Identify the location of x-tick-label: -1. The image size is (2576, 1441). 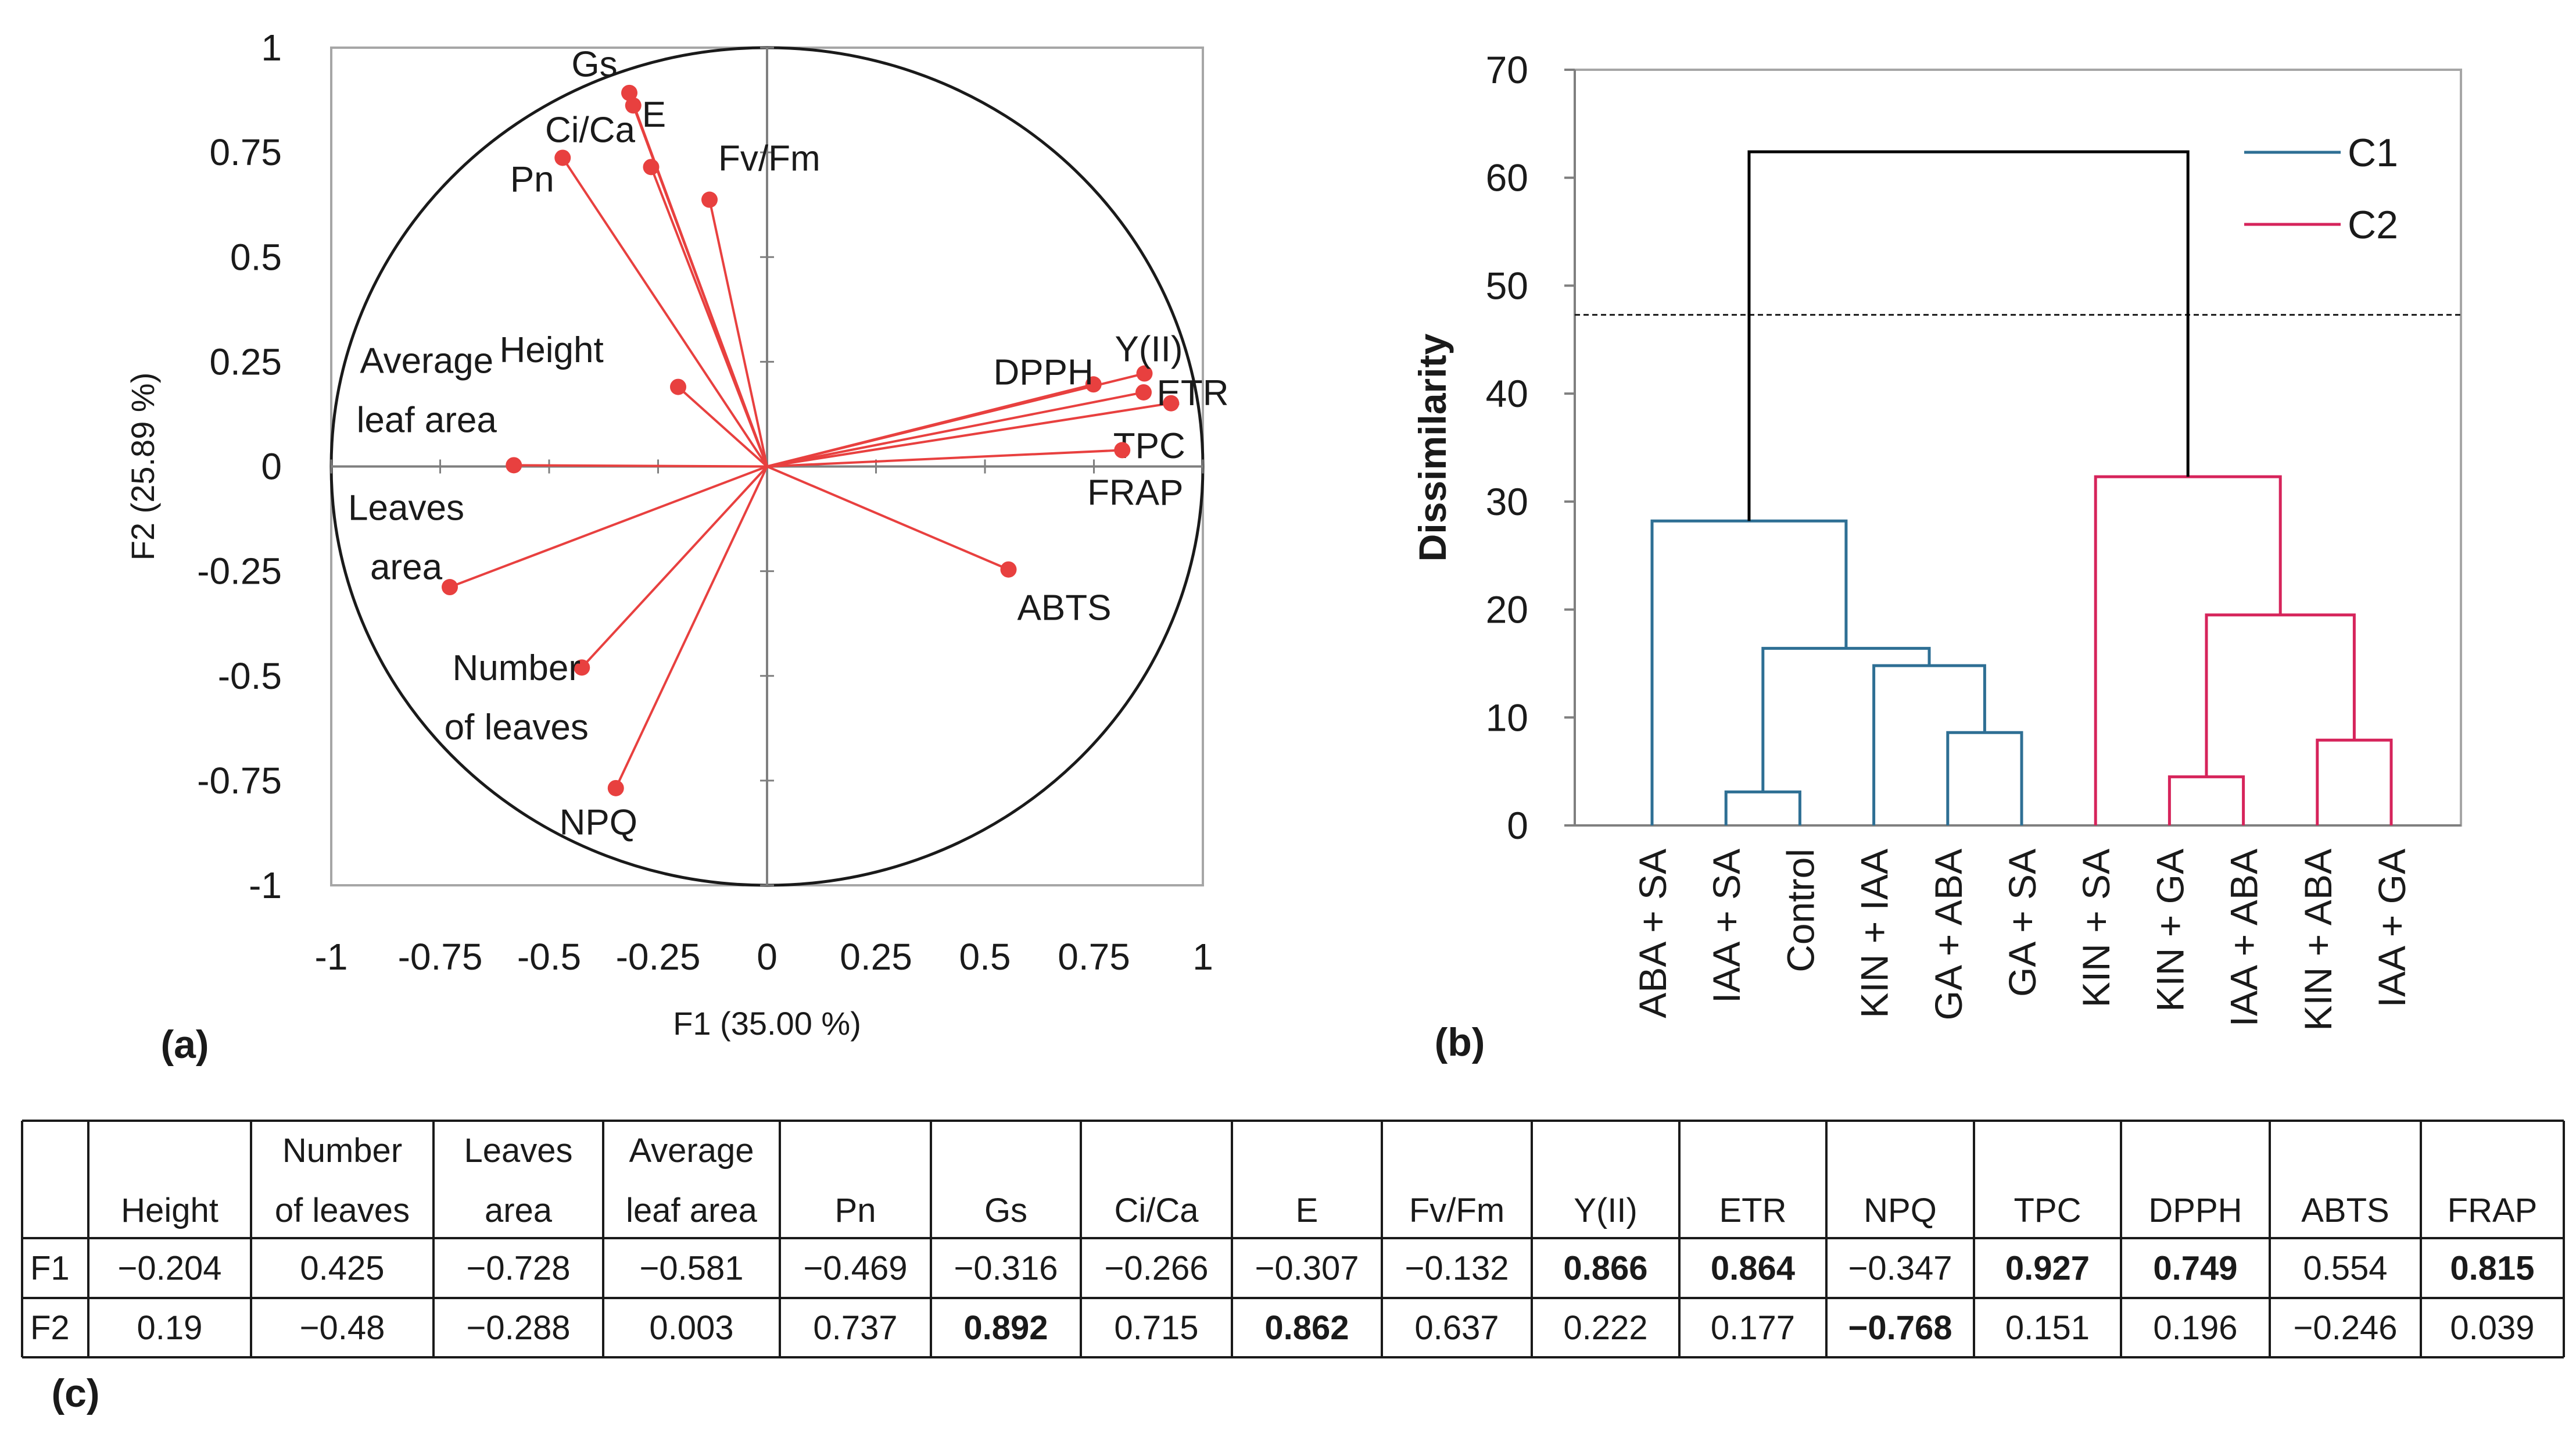
(331, 957).